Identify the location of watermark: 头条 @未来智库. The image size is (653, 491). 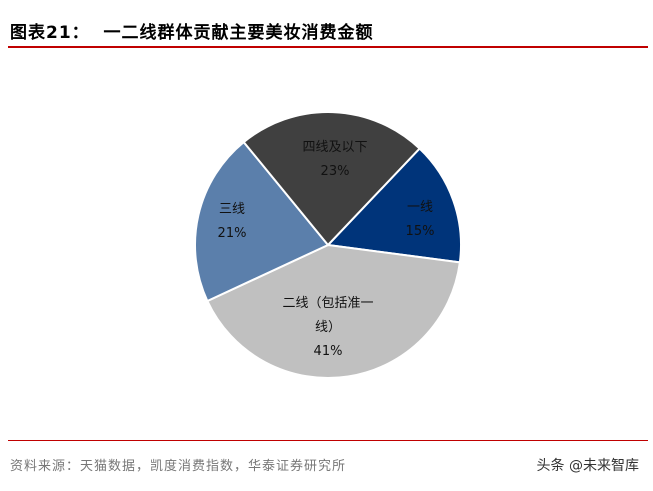
(587, 466).